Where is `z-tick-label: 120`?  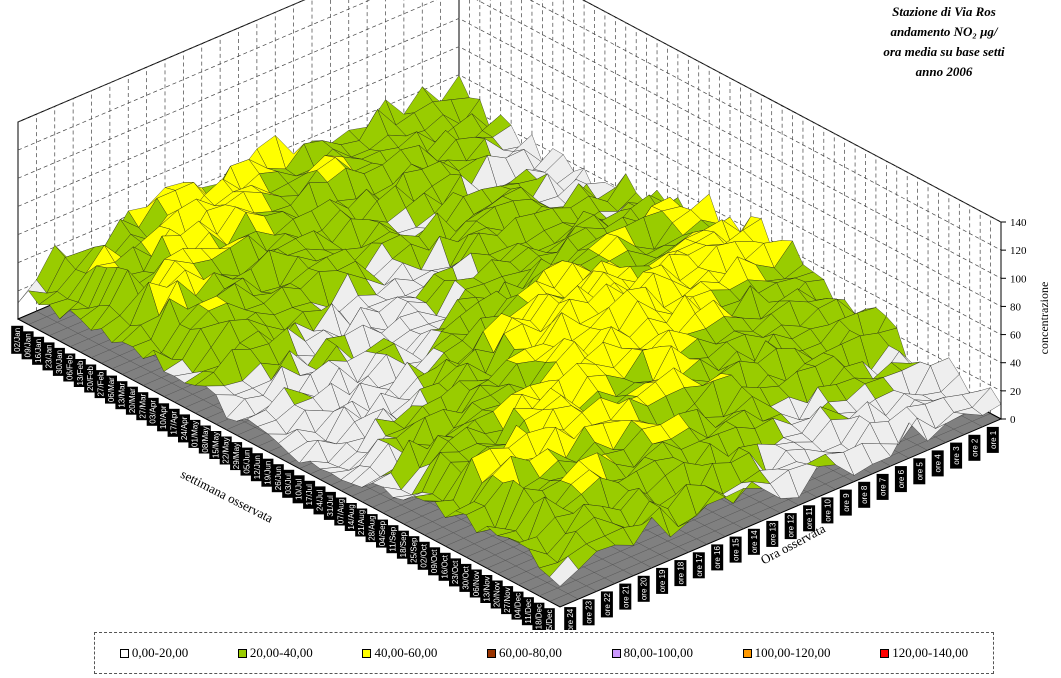 z-tick-label: 120 is located at coordinates (1018, 251).